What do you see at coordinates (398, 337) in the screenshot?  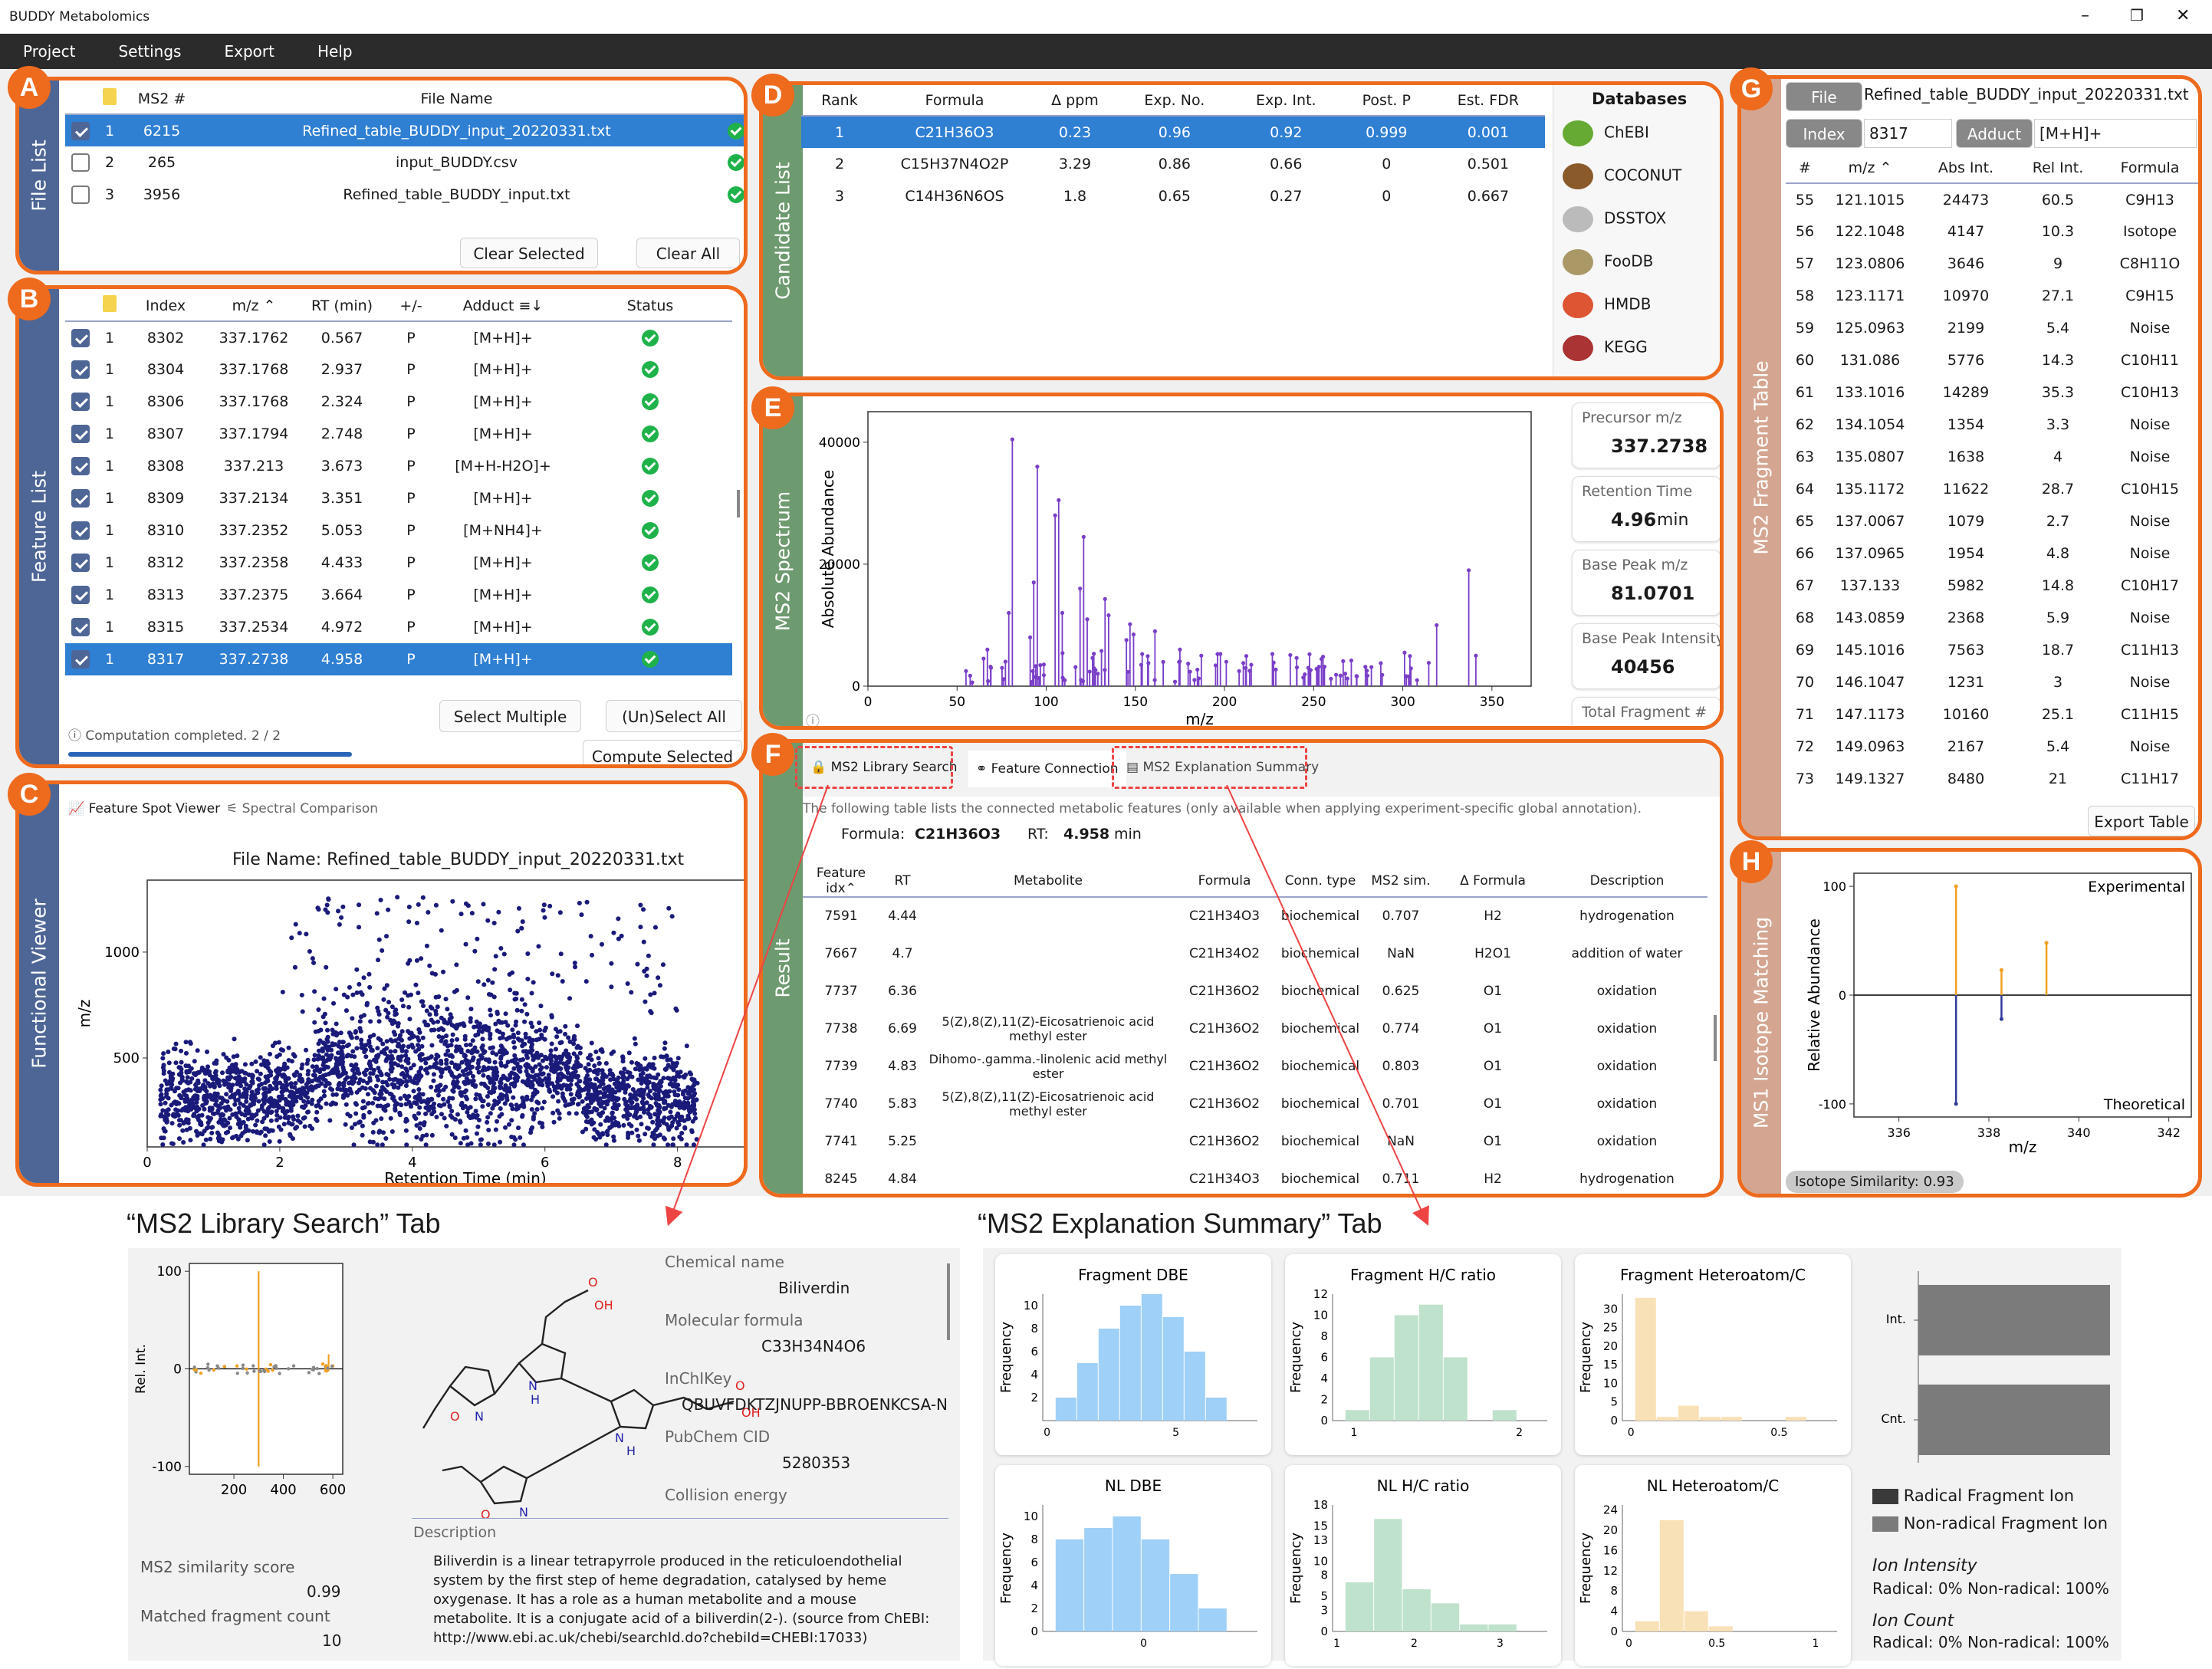 I see `table-row: 1 8302 337.1762 0.567 P [M+H]+` at bounding box center [398, 337].